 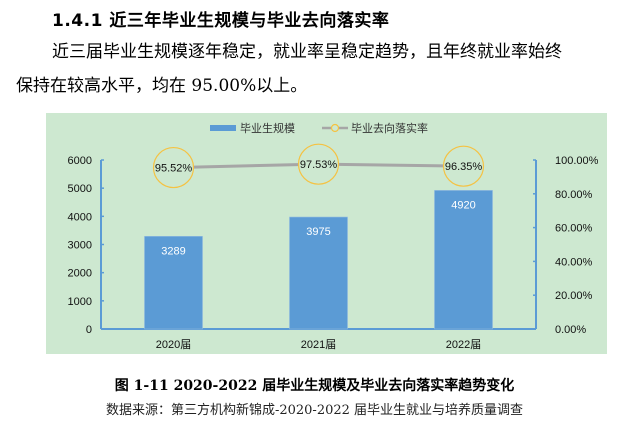 I want to click on line-value-label: 97.53%, so click(x=319, y=165).